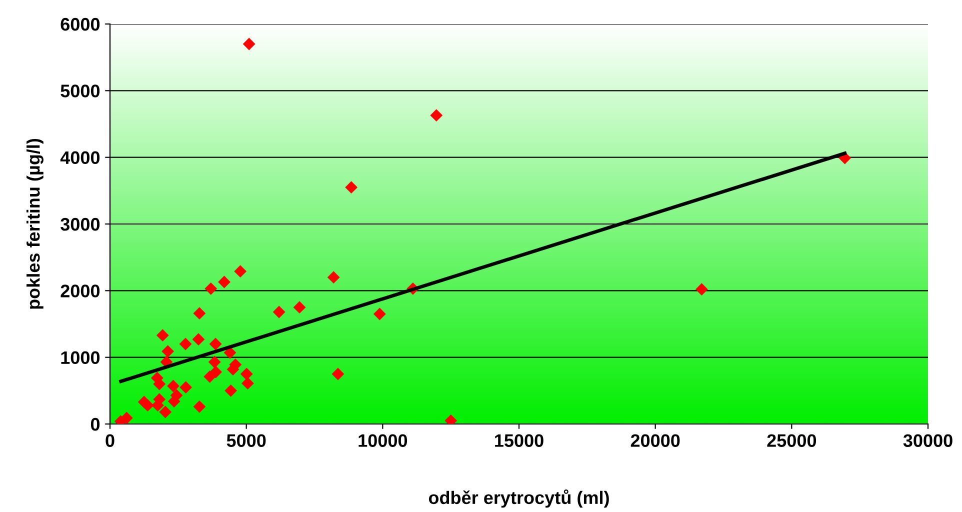 The image size is (962, 512). I want to click on x-tick-label: 10000, so click(383, 440).